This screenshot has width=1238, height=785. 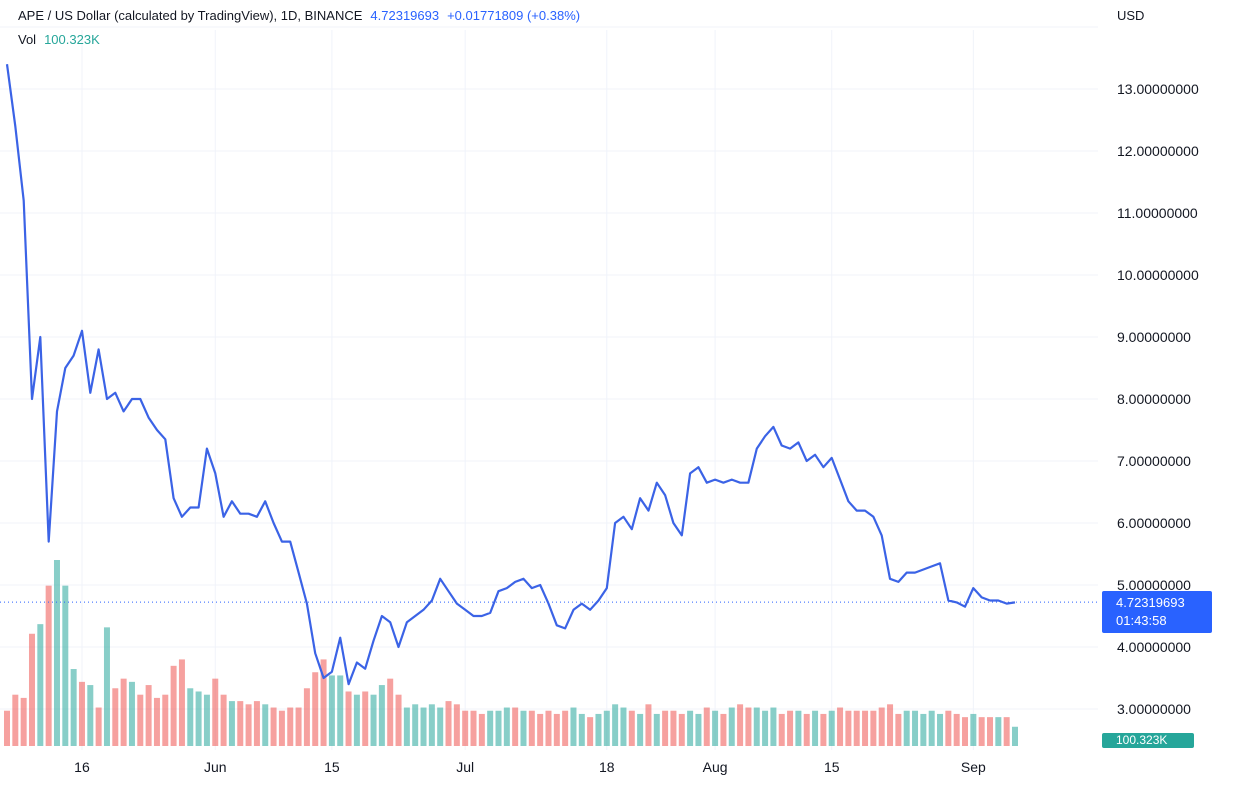 I want to click on x-tick-label: 18, so click(x=607, y=767).